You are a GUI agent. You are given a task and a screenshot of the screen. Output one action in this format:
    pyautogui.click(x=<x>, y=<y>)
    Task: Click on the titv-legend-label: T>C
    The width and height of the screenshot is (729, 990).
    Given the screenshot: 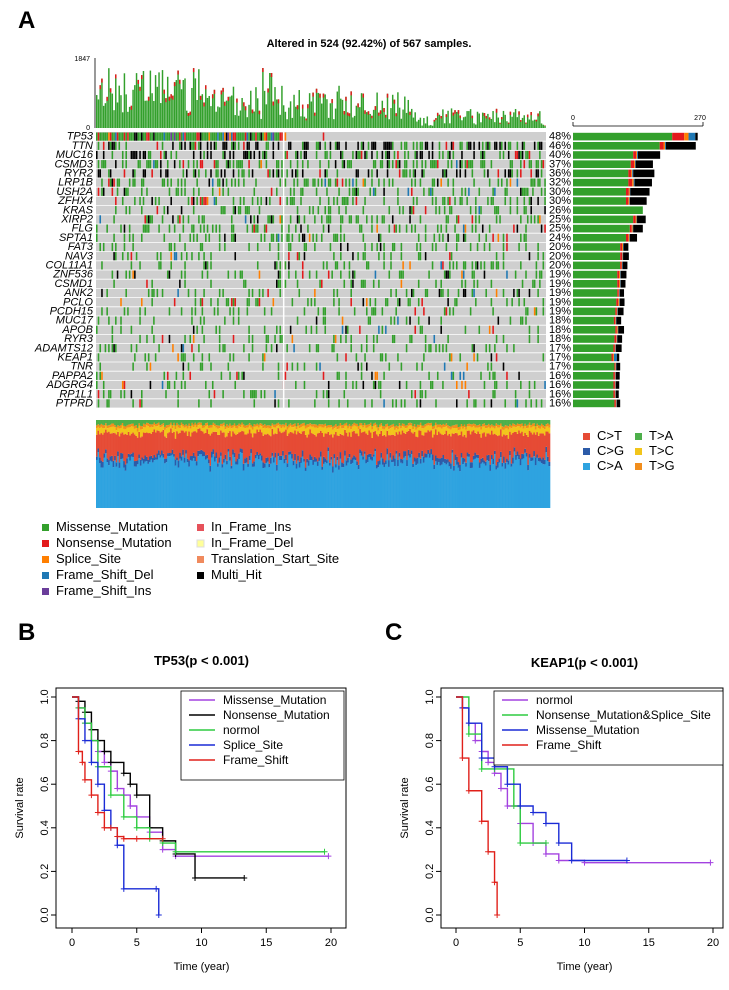 What is the action you would take?
    pyautogui.click(x=661, y=450)
    